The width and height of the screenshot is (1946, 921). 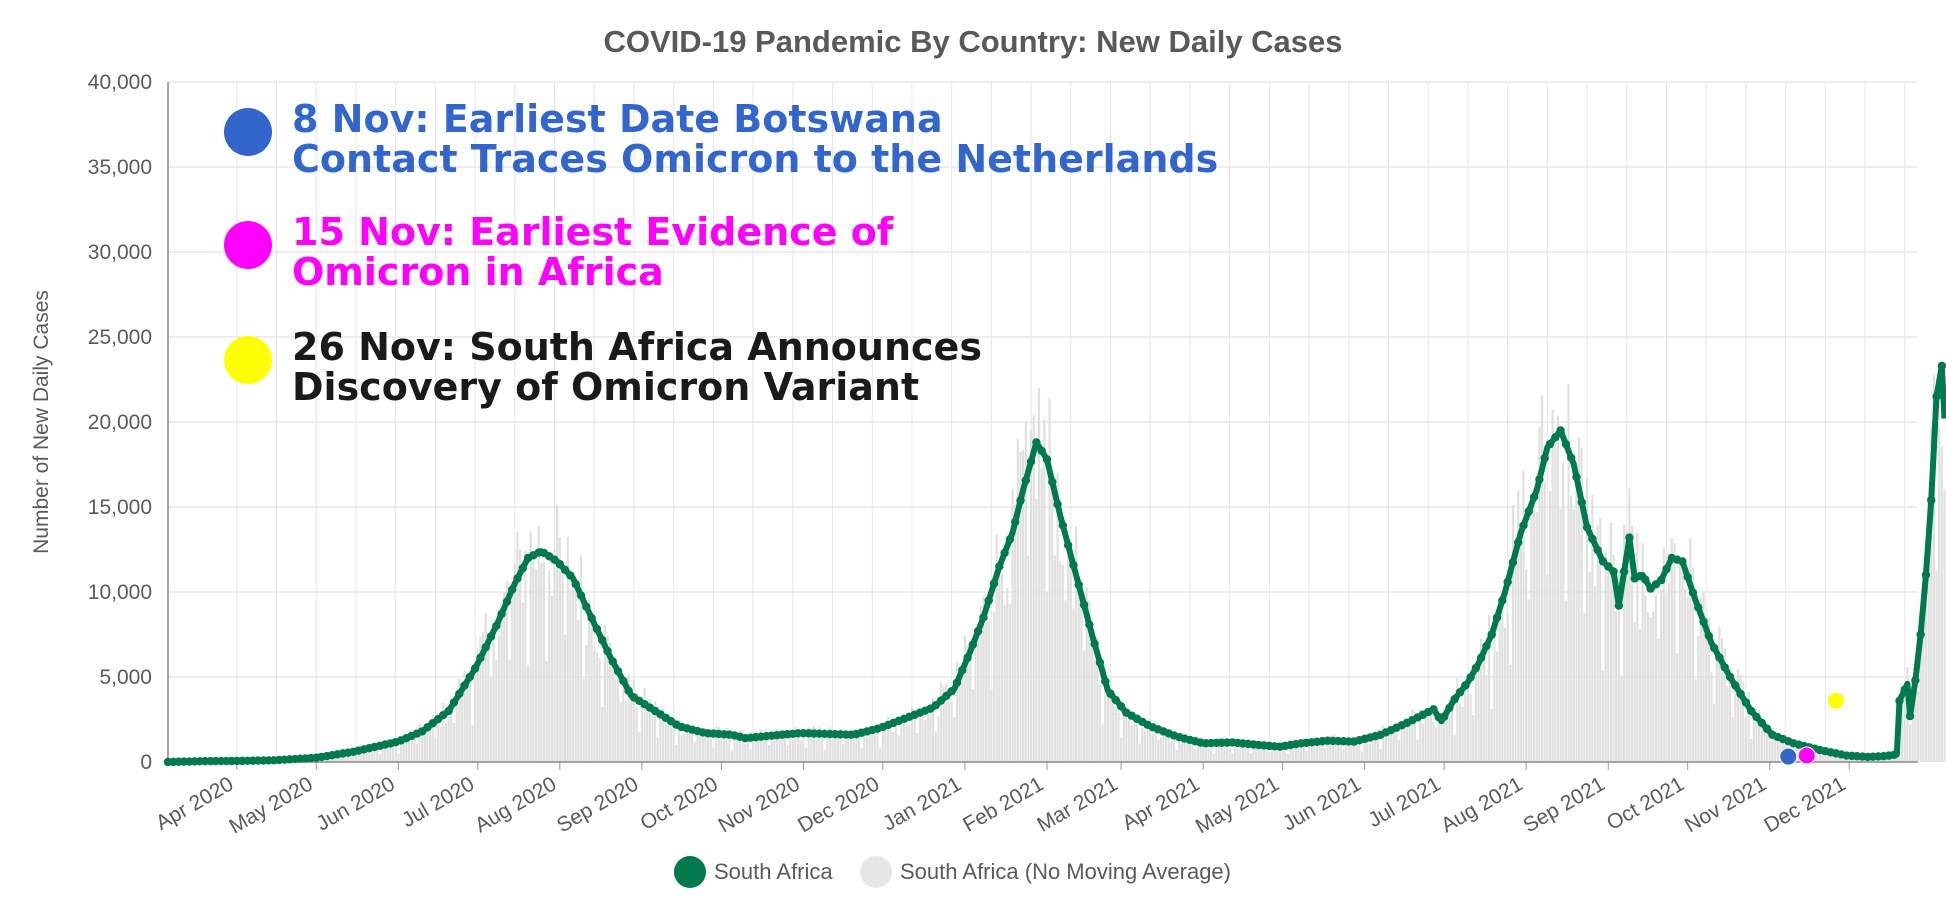 I want to click on x-tick-label: Sep 2020, so click(x=597, y=804).